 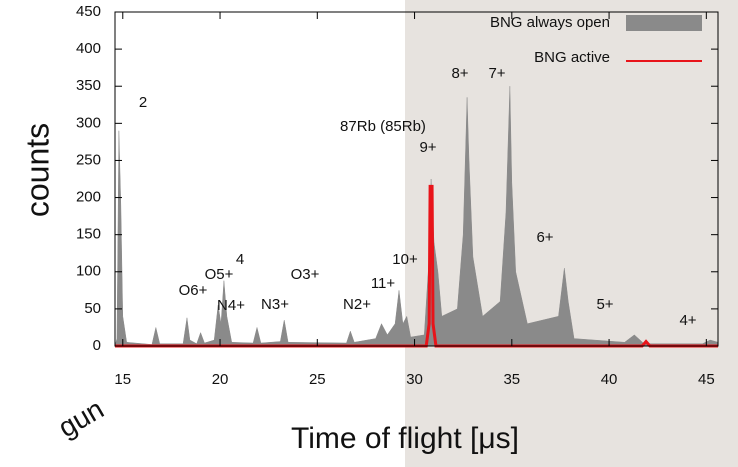 What do you see at coordinates (496, 73) in the screenshot?
I see `peak-label: 7+` at bounding box center [496, 73].